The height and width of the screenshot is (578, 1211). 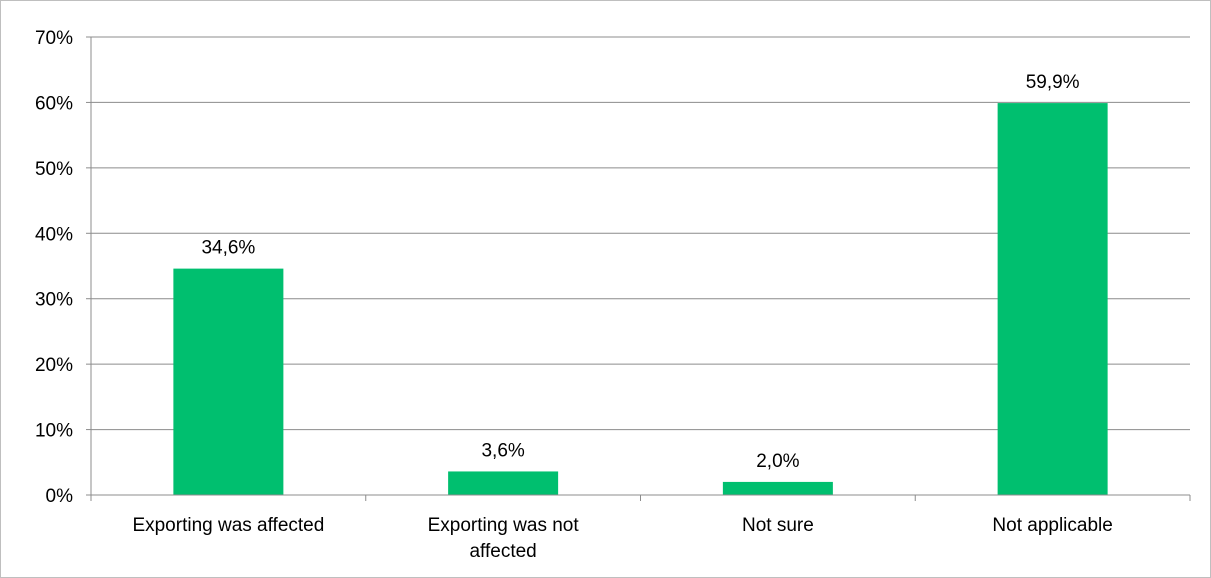 I want to click on y-tick-label: 40%, so click(x=54, y=234).